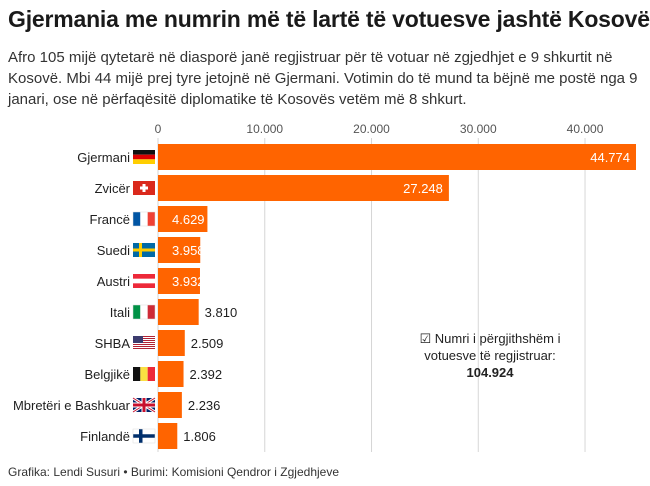 This screenshot has height=486, width=650. Describe the element at coordinates (478, 129) in the screenshot. I see `x-tick-label: 30.000` at that location.